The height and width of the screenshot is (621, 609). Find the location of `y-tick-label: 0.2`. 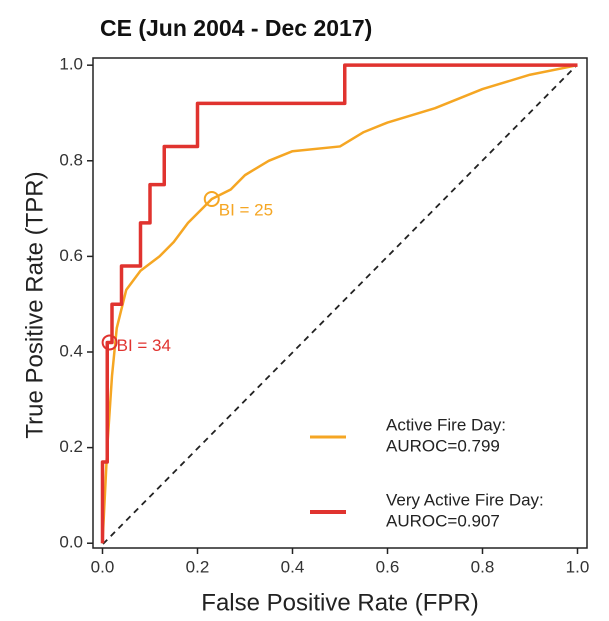

y-tick-label: 0.2 is located at coordinates (71, 446).